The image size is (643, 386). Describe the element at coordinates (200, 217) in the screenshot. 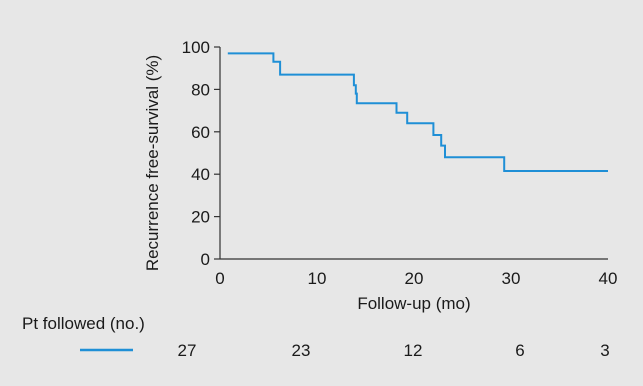

I see `y-tick-label: 20` at that location.